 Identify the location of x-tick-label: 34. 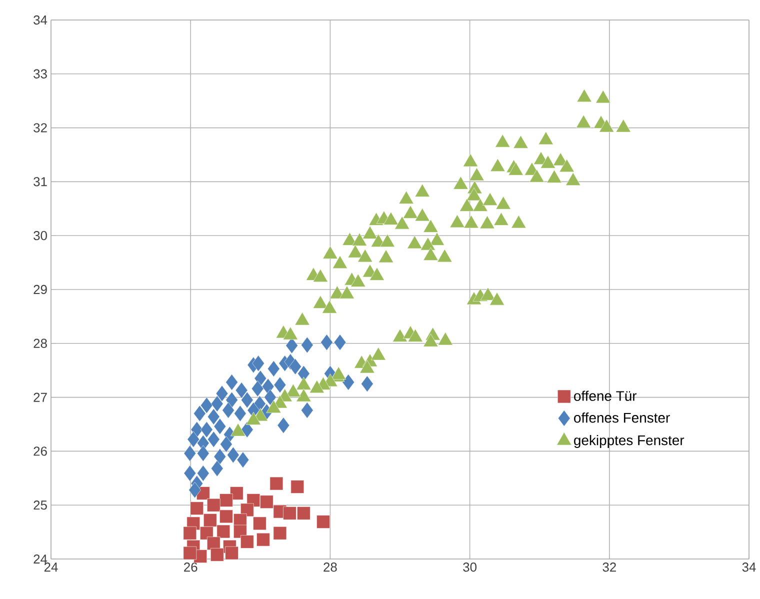
(749, 567).